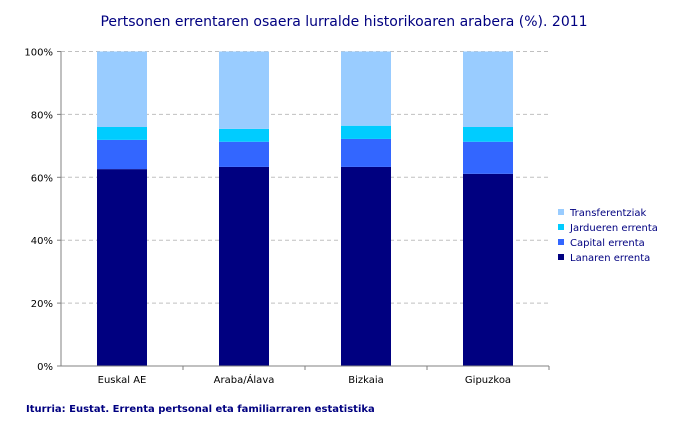  I want to click on y-tick-label: 60%, so click(42, 178).